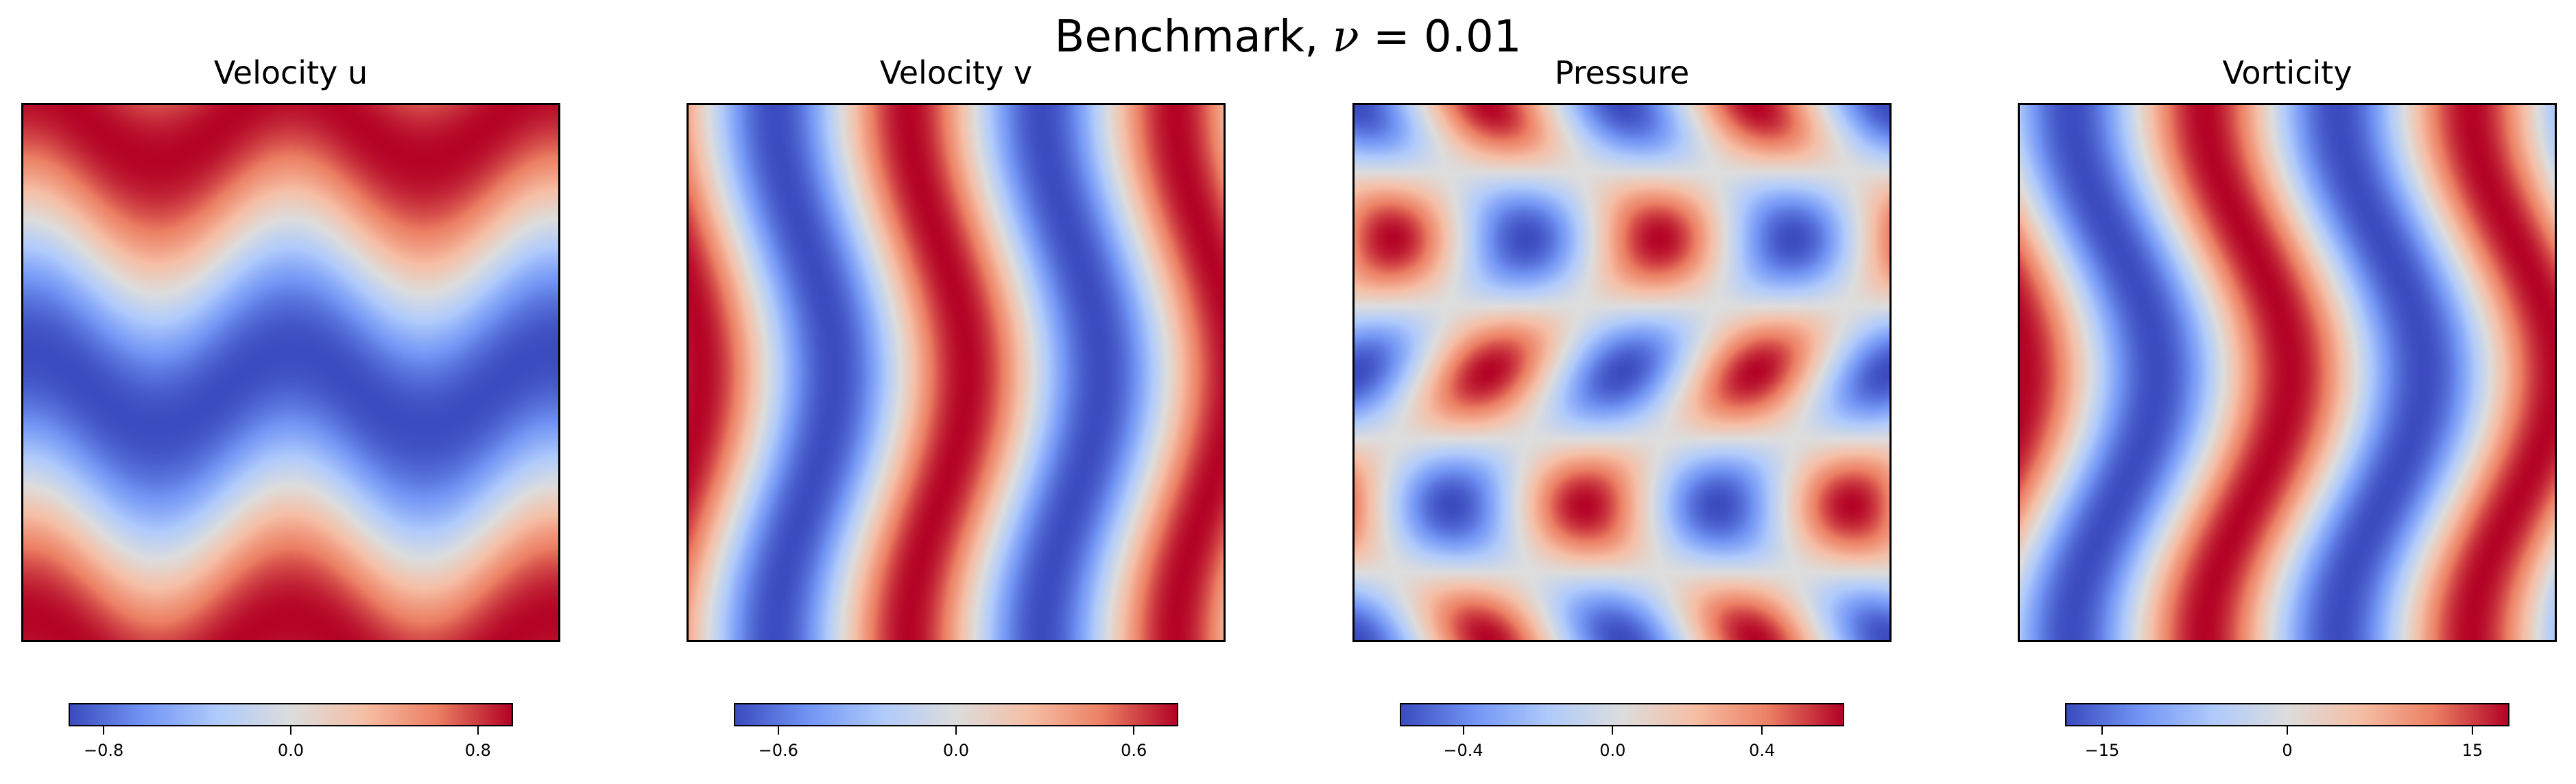  I want to click on colorbar-tick-label: 0.8, so click(477, 751).